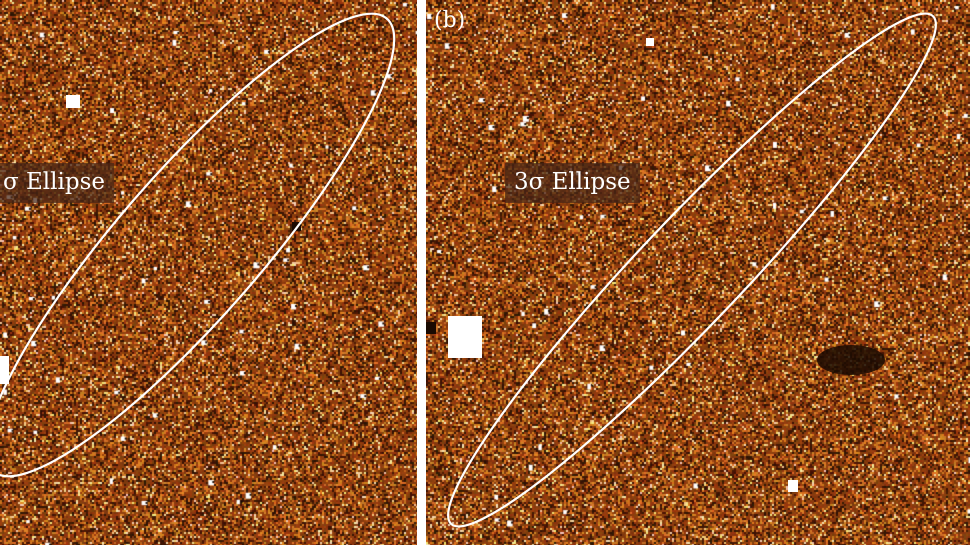 Image resolution: width=970 pixels, height=545 pixels. What do you see at coordinates (57, 183) in the screenshot?
I see `ellipse-label-a: σ Ellipse` at bounding box center [57, 183].